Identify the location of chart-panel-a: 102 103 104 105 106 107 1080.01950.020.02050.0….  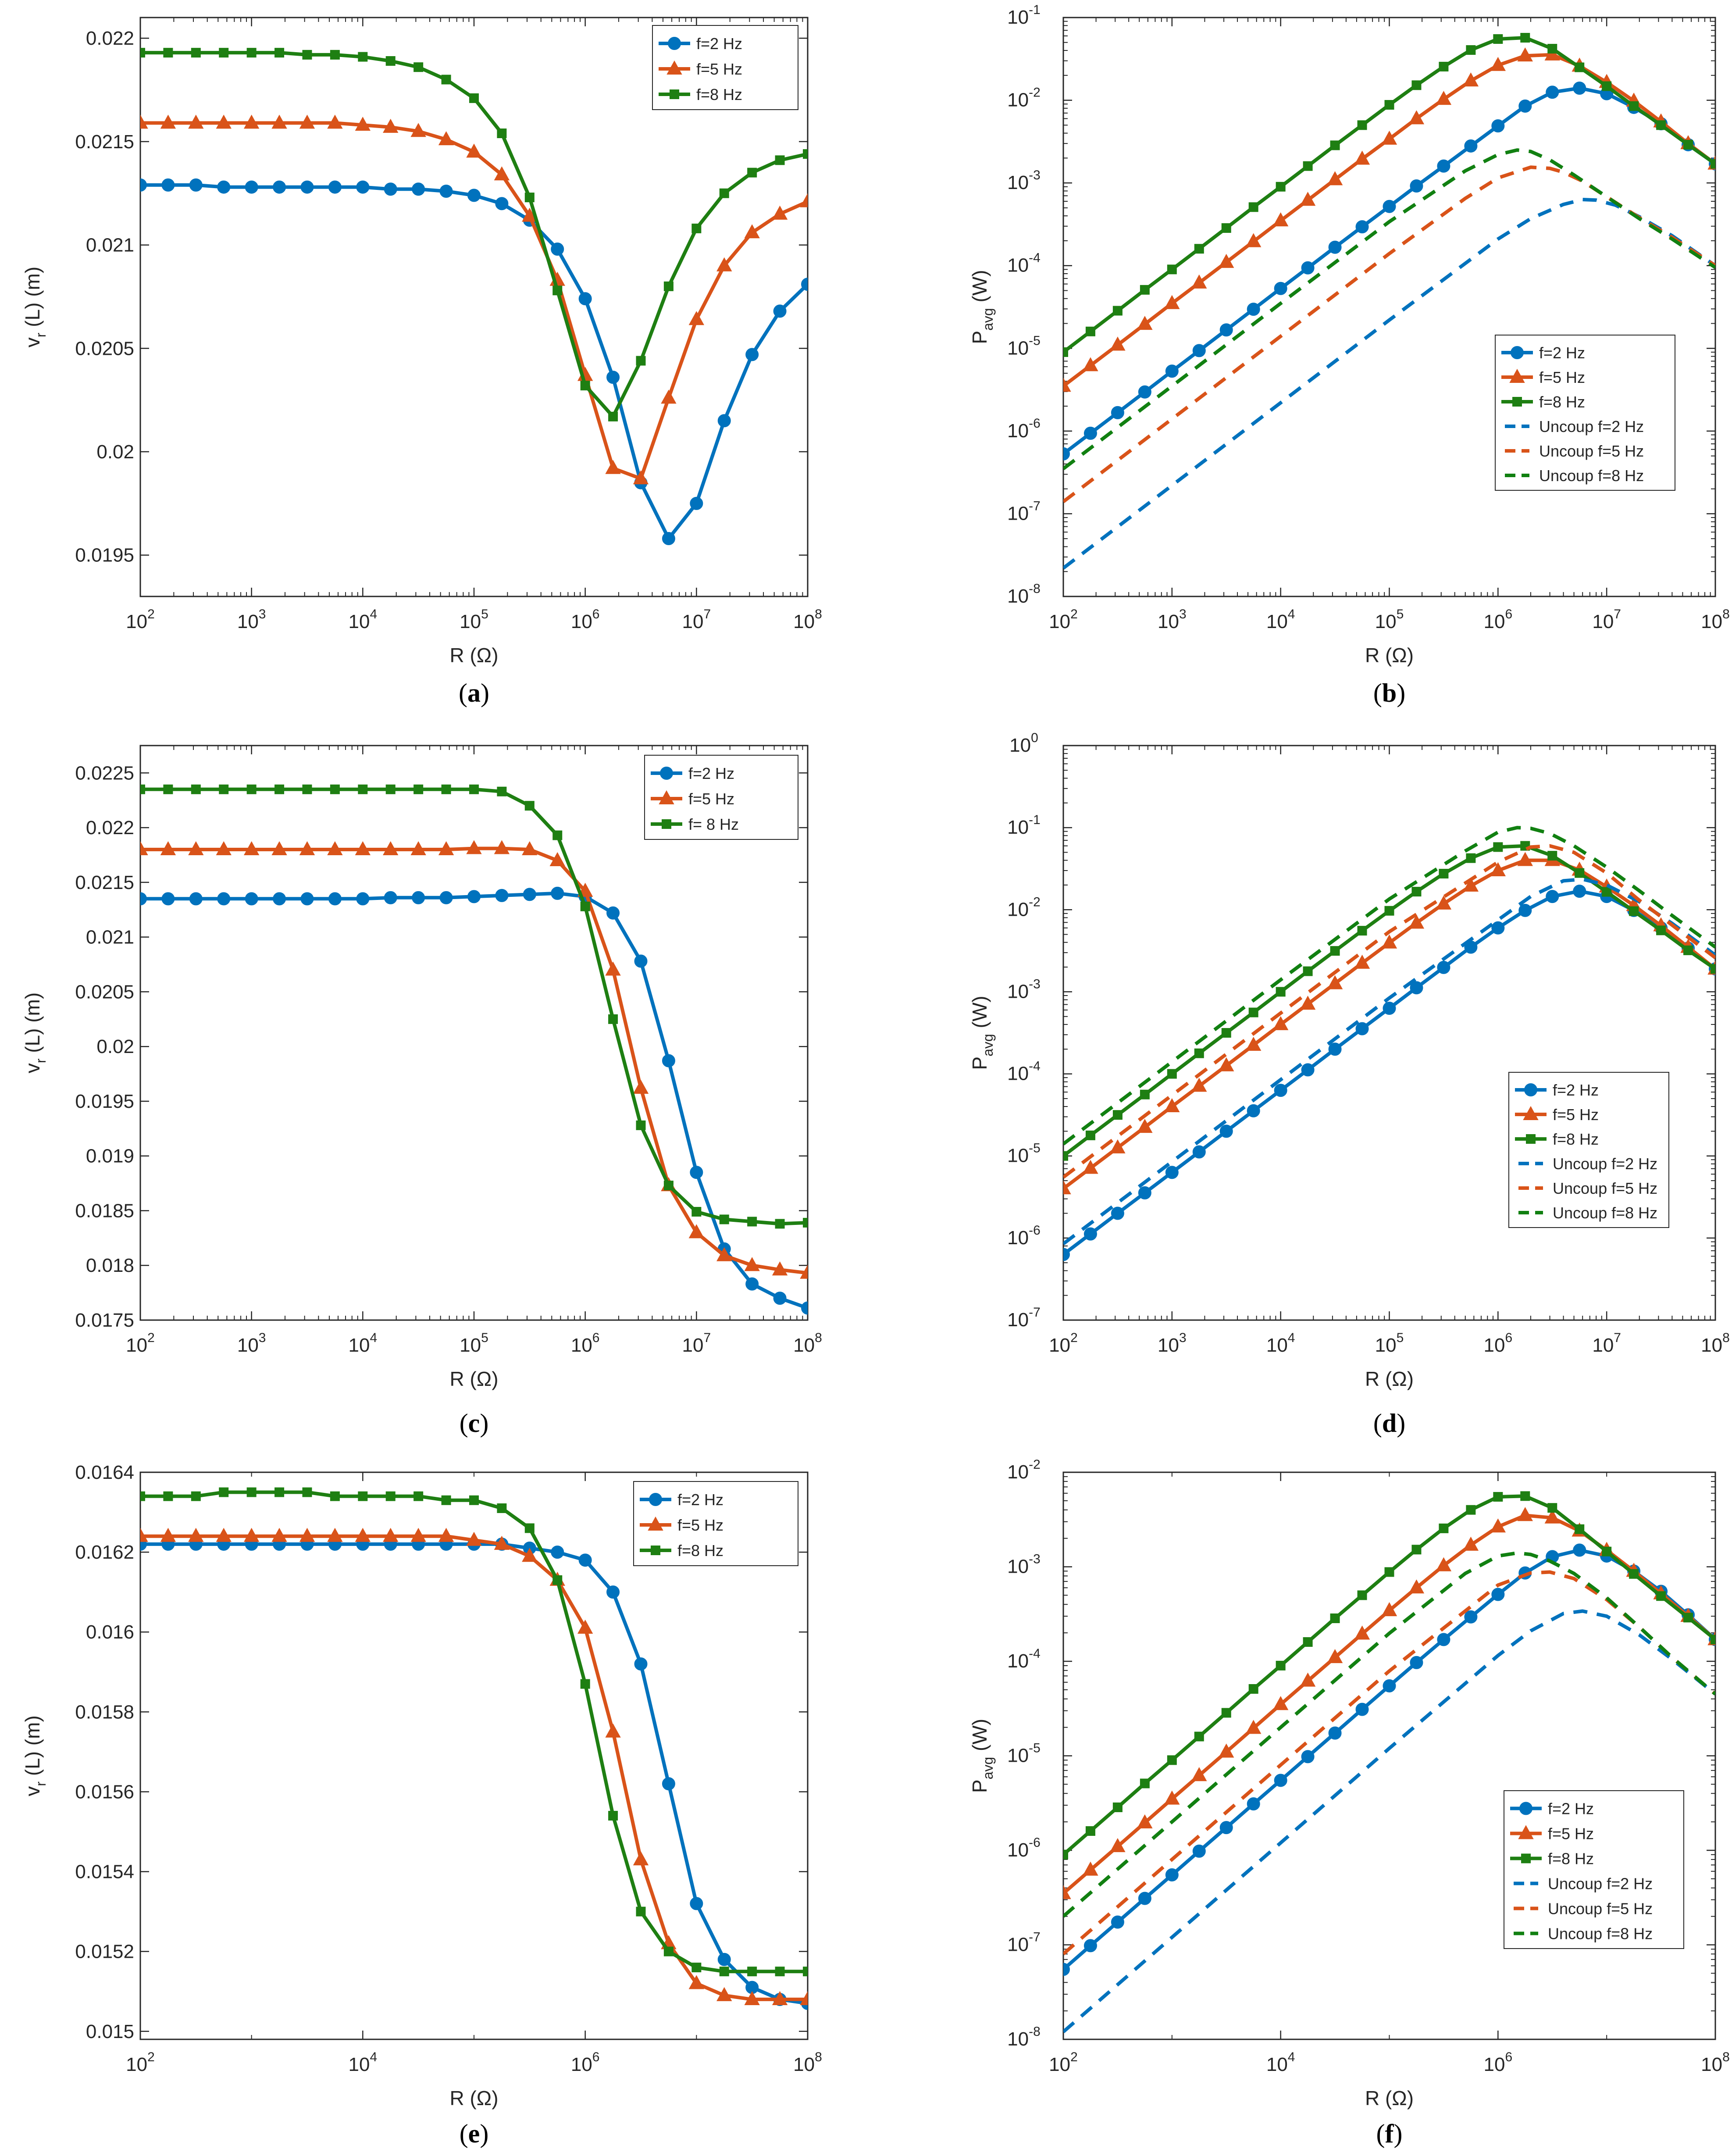
(421, 362).